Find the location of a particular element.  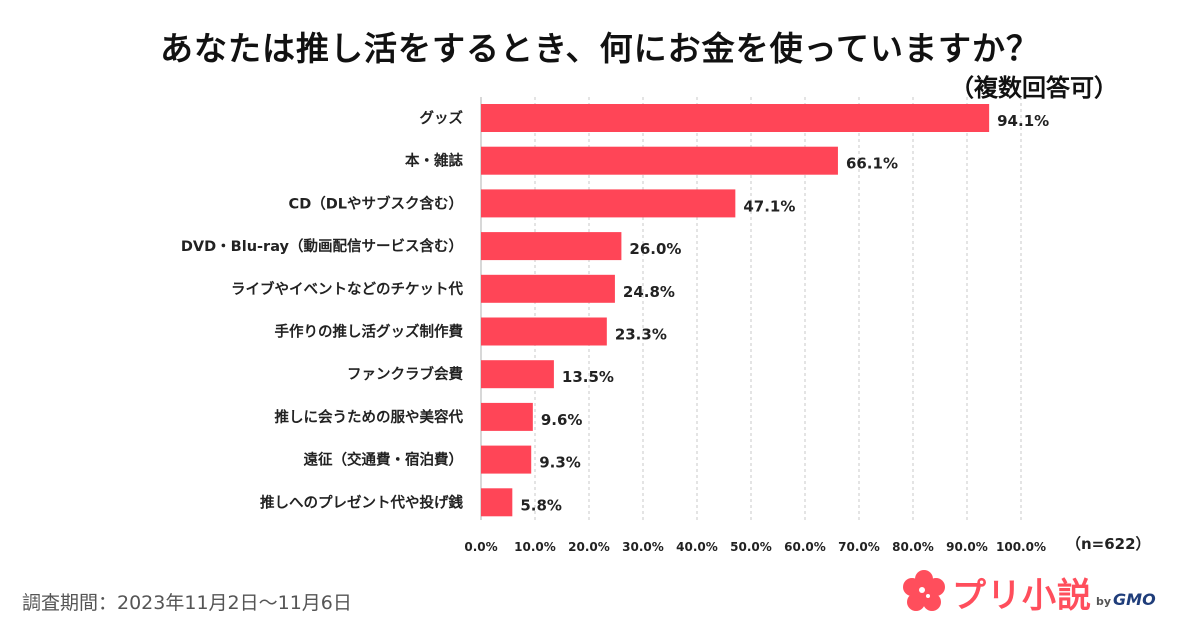

data-label: 23.3% is located at coordinates (641, 335).